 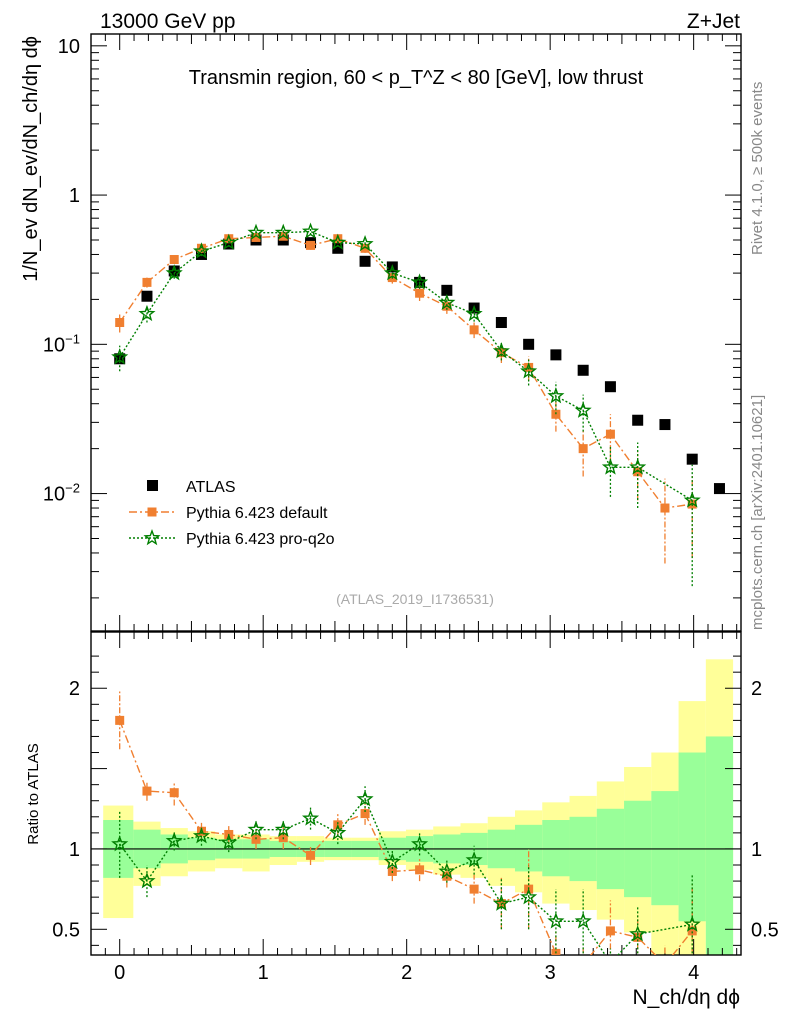 I want to click on mcplots-label: mcplots.cern.ch [arXiv:2401.10621], so click(x=757, y=512).